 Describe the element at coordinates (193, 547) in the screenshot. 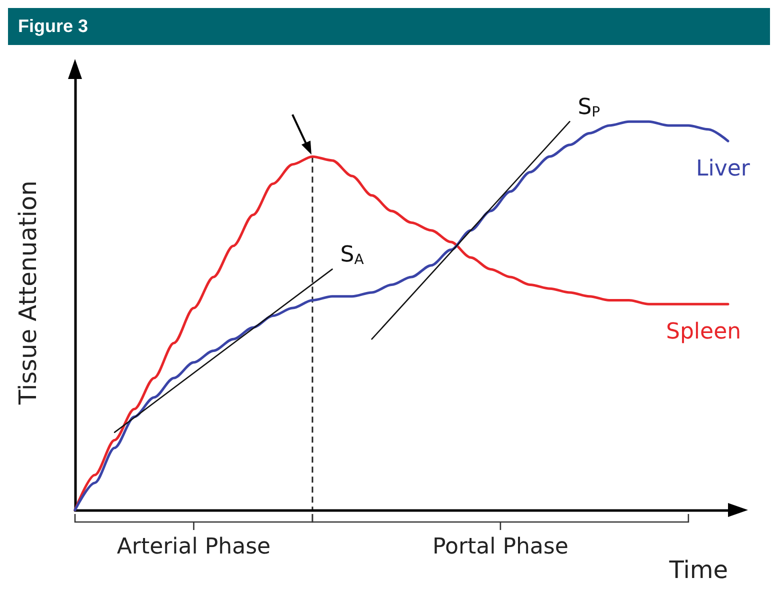

I see `text: Arterial Phase` at that location.